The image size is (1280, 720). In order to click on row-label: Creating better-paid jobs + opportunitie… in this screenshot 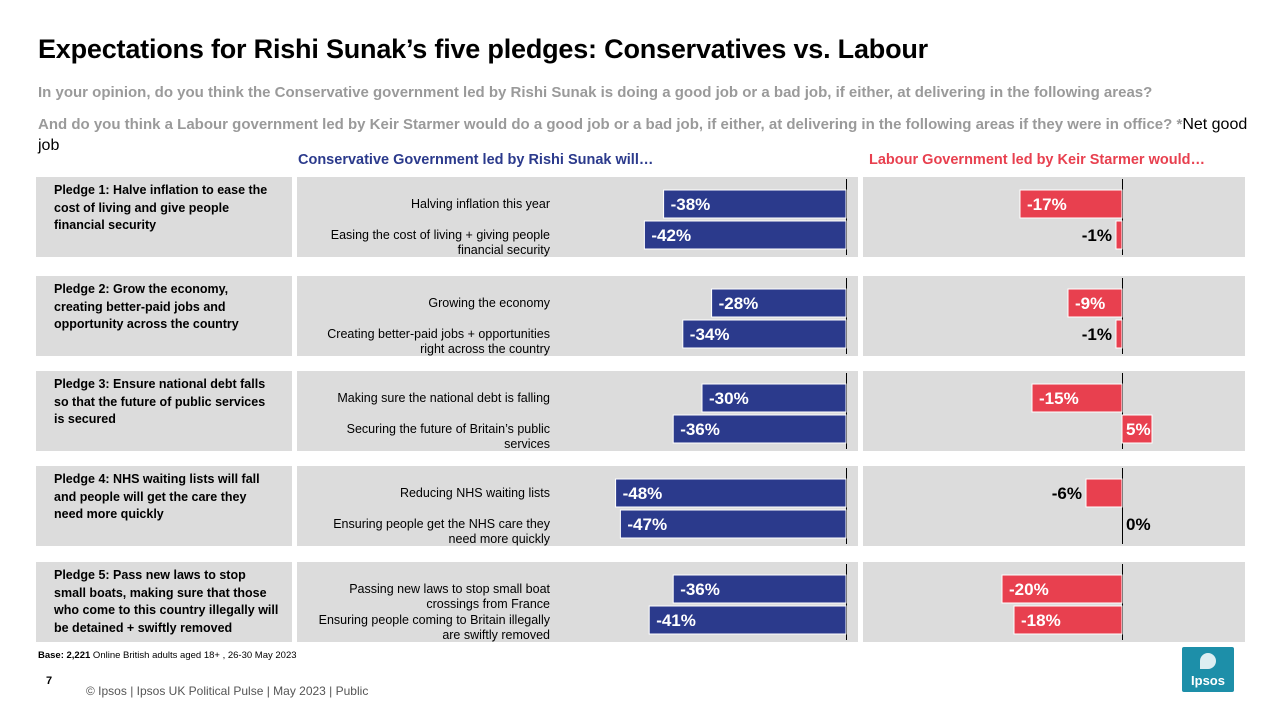, I will do `click(438, 341)`.